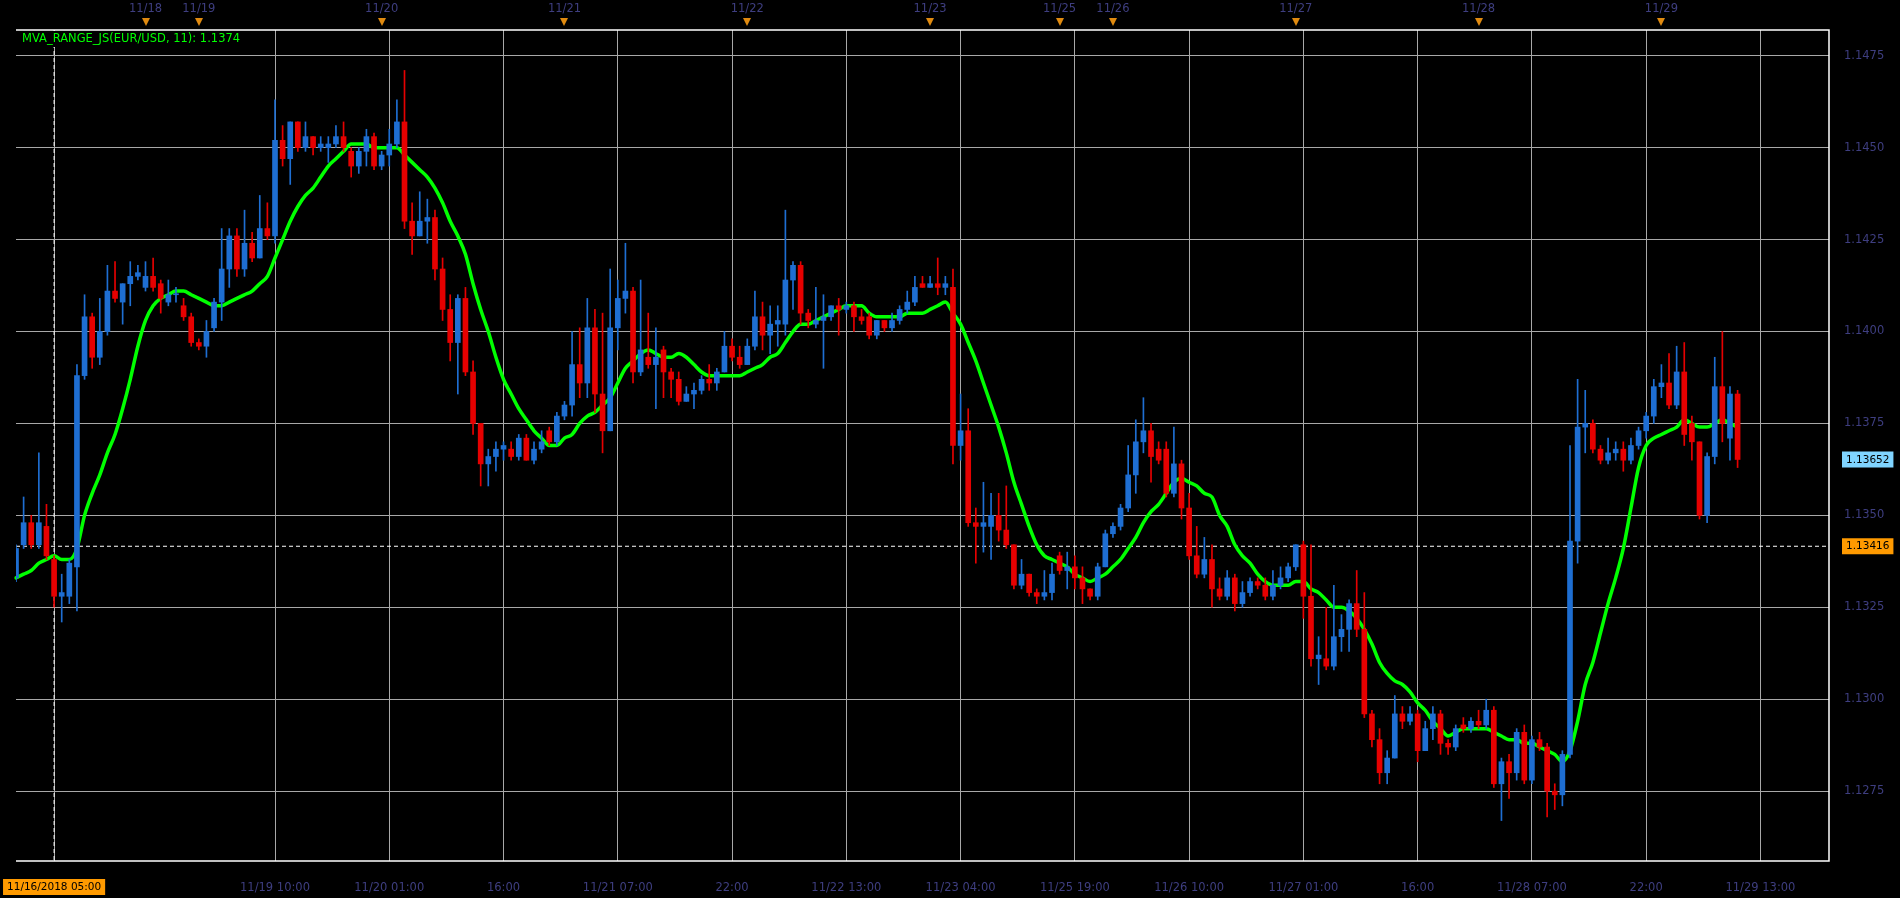 The image size is (1900, 898). Describe the element at coordinates (1760, 886) in the screenshot. I see `x-tick-label: 11/29 13:00` at that location.